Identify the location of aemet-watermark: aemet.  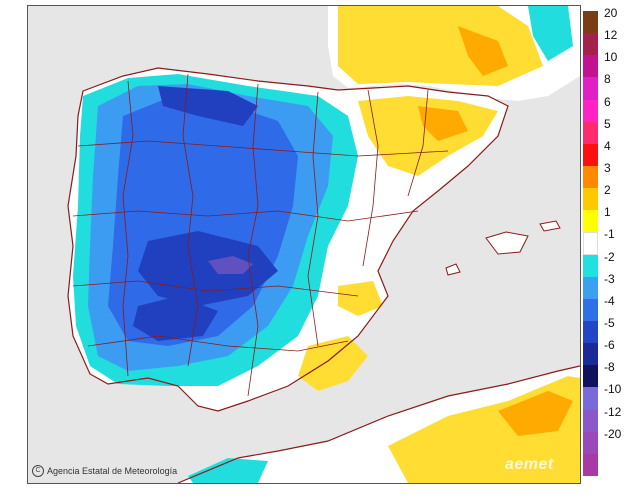
(529, 464).